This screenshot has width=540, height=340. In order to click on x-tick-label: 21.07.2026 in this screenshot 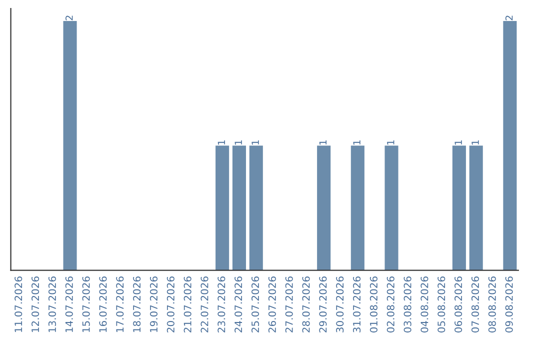, I will do `click(188, 304)`.